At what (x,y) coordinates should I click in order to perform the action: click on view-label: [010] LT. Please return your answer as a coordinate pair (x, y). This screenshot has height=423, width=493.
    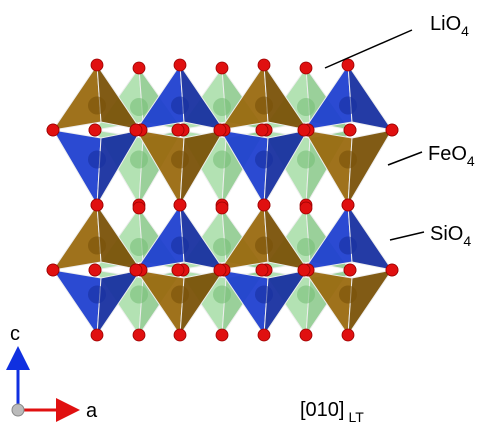
    Looking at the image, I should click on (332, 411).